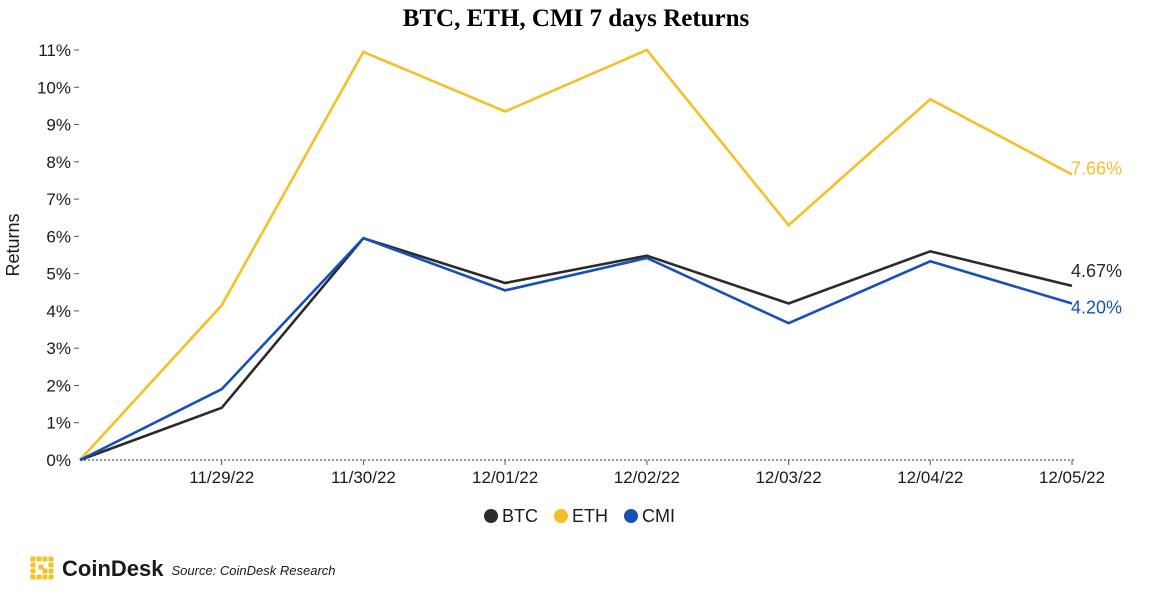 The image size is (1152, 600). What do you see at coordinates (1096, 168) in the screenshot?
I see `end-label-eth: 7.66%` at bounding box center [1096, 168].